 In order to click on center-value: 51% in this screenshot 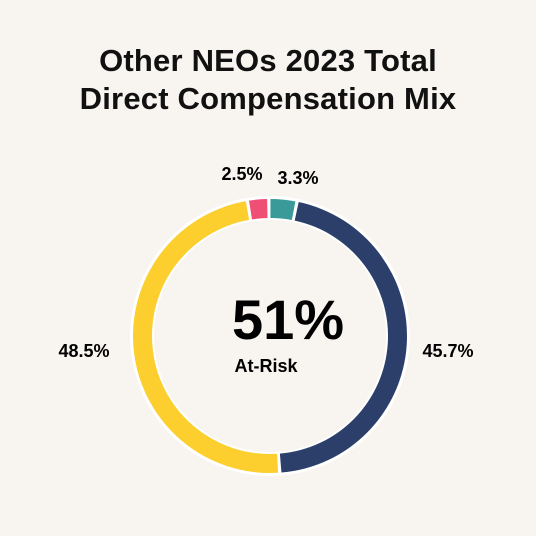, I will do `click(288, 319)`.